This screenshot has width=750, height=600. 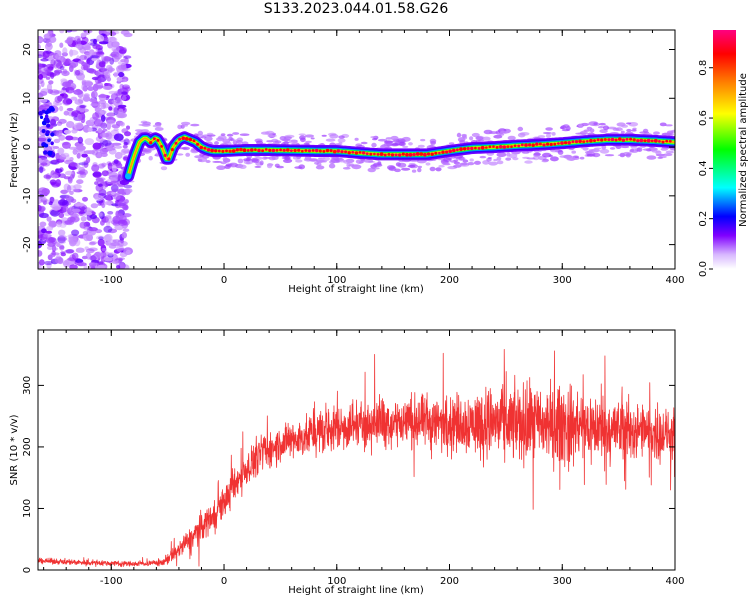 What do you see at coordinates (27, 196) in the screenshot?
I see `spectrogram-y-tick-label: -10` at bounding box center [27, 196].